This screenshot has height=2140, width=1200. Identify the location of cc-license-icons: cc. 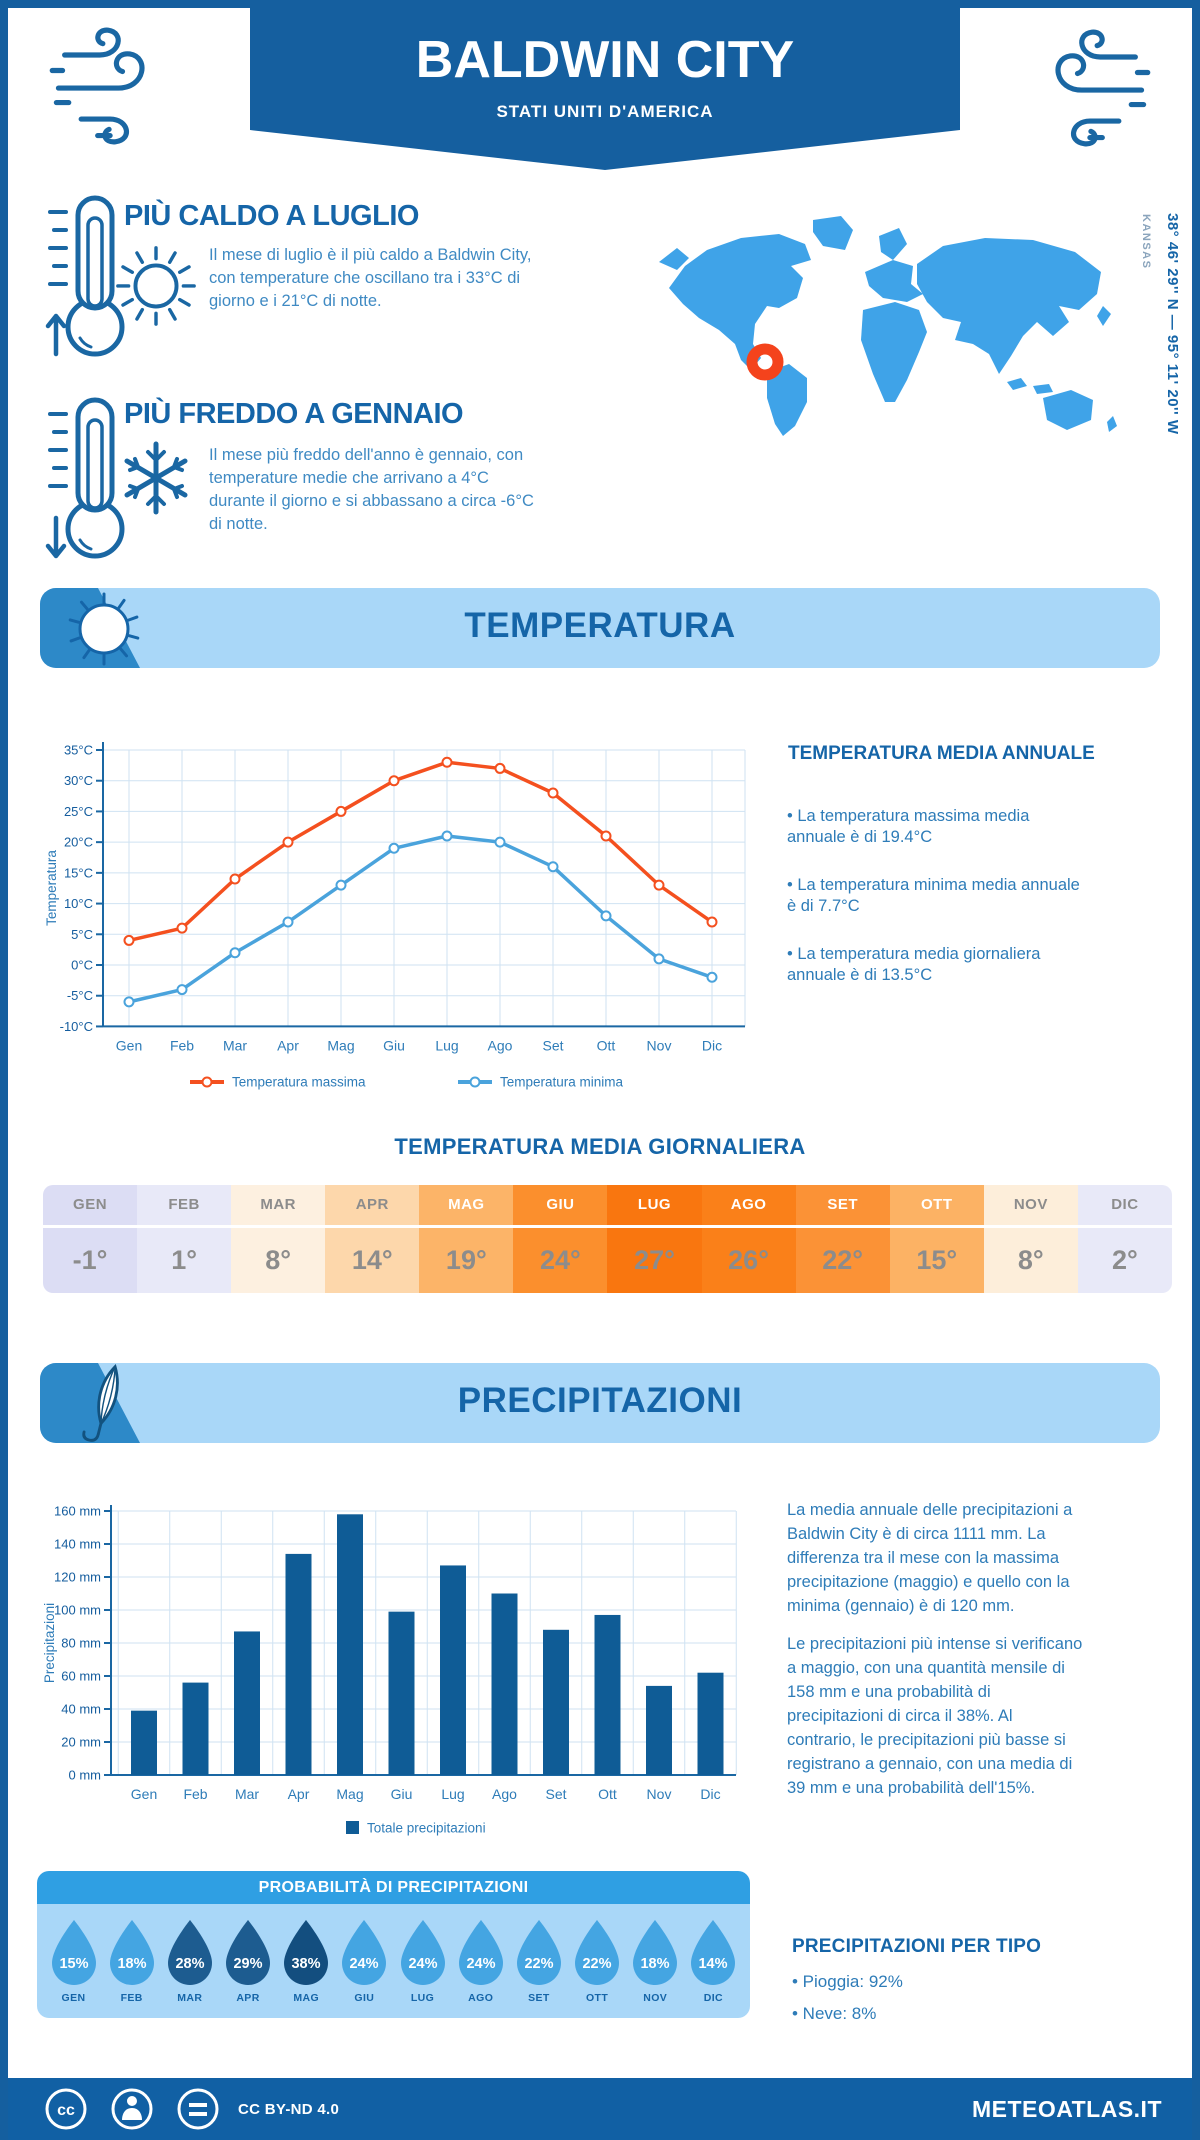
(132, 2109).